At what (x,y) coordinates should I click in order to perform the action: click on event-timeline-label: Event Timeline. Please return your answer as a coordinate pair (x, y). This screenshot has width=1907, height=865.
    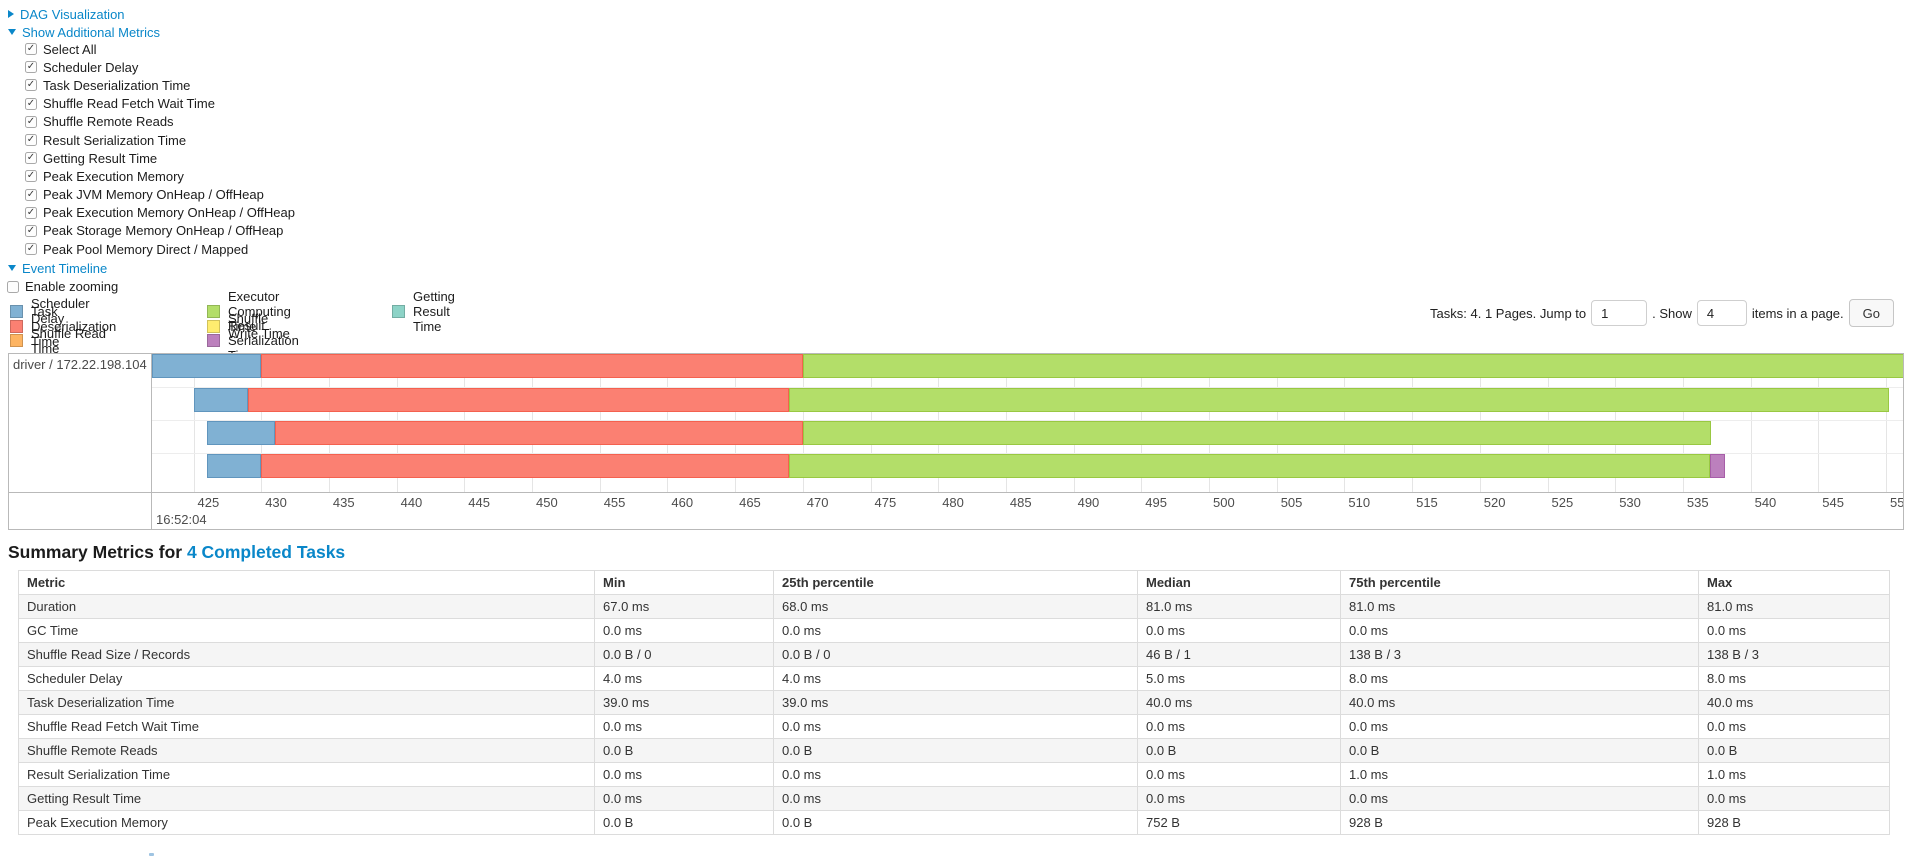
    Looking at the image, I should click on (65, 268).